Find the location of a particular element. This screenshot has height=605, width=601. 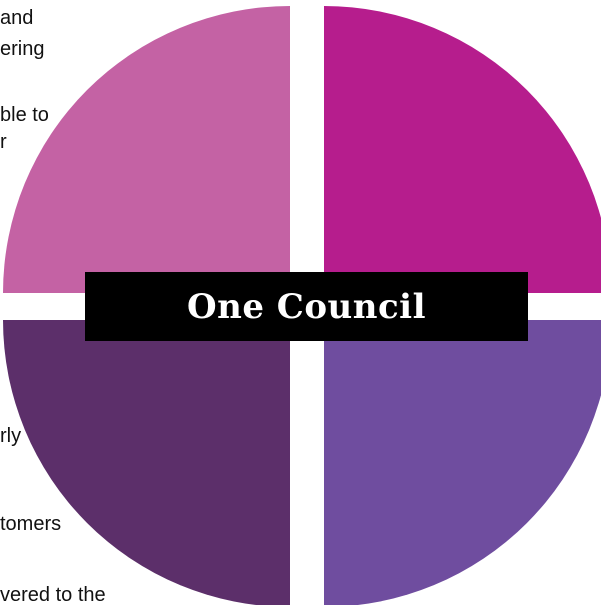

text-fragment-2: ering is located at coordinates (22, 49).